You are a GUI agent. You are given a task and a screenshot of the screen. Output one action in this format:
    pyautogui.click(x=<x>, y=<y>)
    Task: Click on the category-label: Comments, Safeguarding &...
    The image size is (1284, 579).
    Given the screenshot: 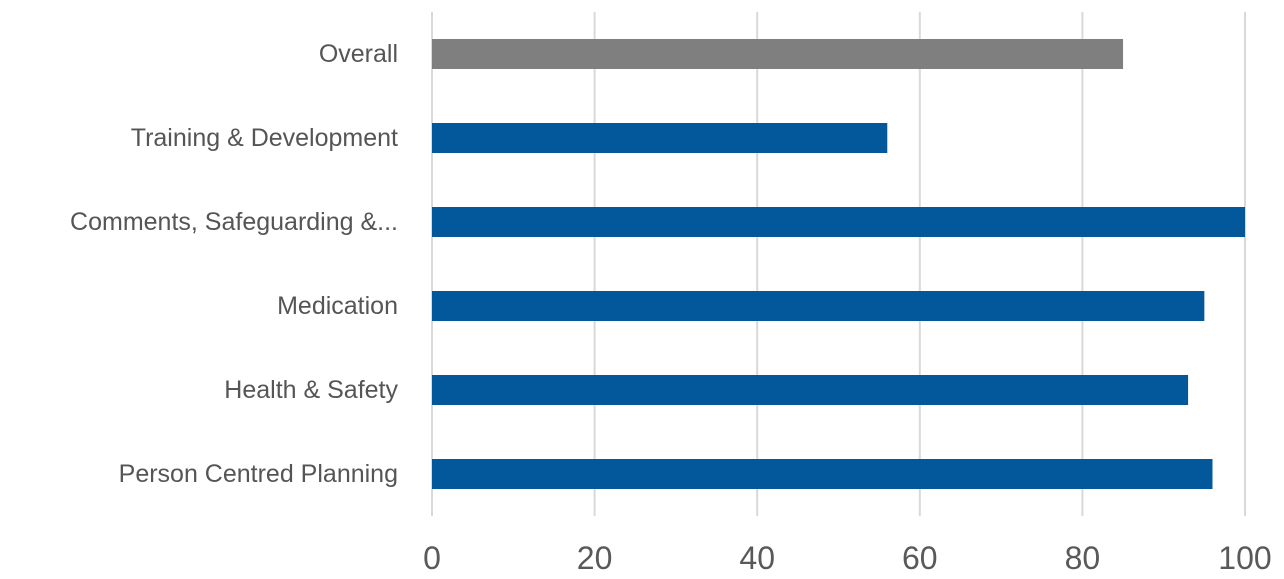 What is the action you would take?
    pyautogui.click(x=234, y=222)
    